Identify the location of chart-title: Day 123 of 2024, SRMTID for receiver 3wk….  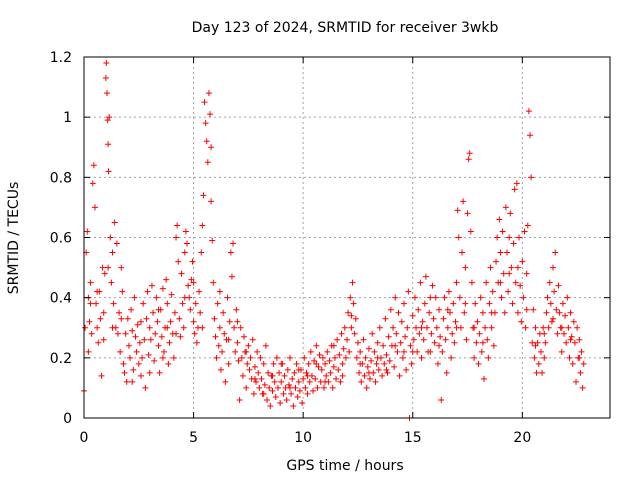
(345, 28).